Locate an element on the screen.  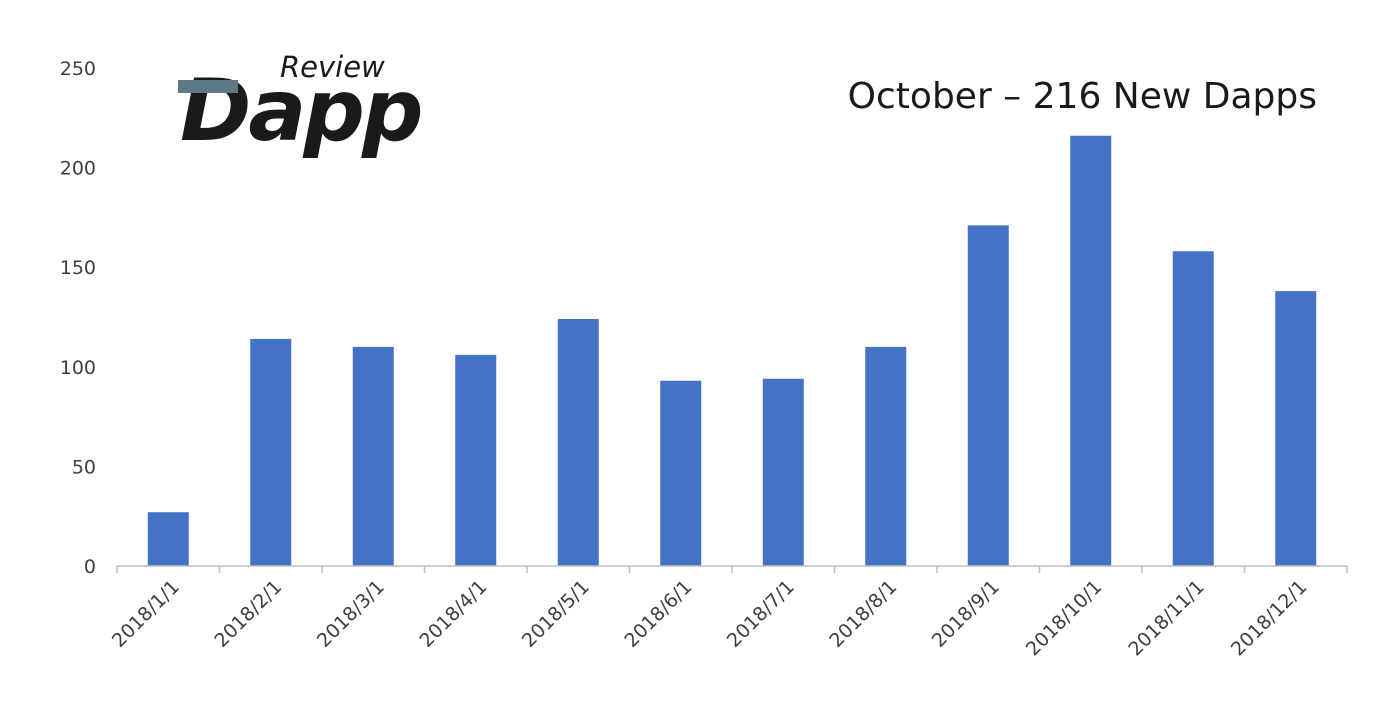
x-tick-label: 2018/6/1 is located at coordinates (658, 614).